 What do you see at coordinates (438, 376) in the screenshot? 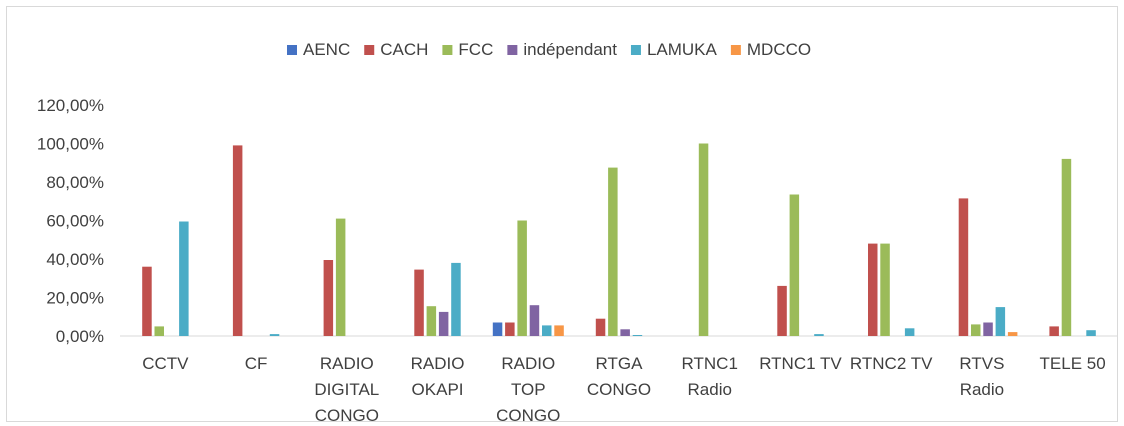
I see `x-tick-label: RADIO OKAPI` at bounding box center [438, 376].